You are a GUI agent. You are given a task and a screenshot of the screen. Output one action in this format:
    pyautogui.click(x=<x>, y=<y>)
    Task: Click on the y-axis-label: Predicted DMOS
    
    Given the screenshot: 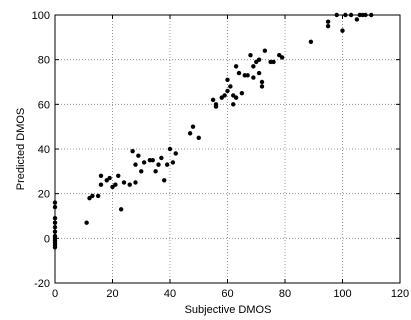 What is the action you would take?
    pyautogui.click(x=21, y=149)
    